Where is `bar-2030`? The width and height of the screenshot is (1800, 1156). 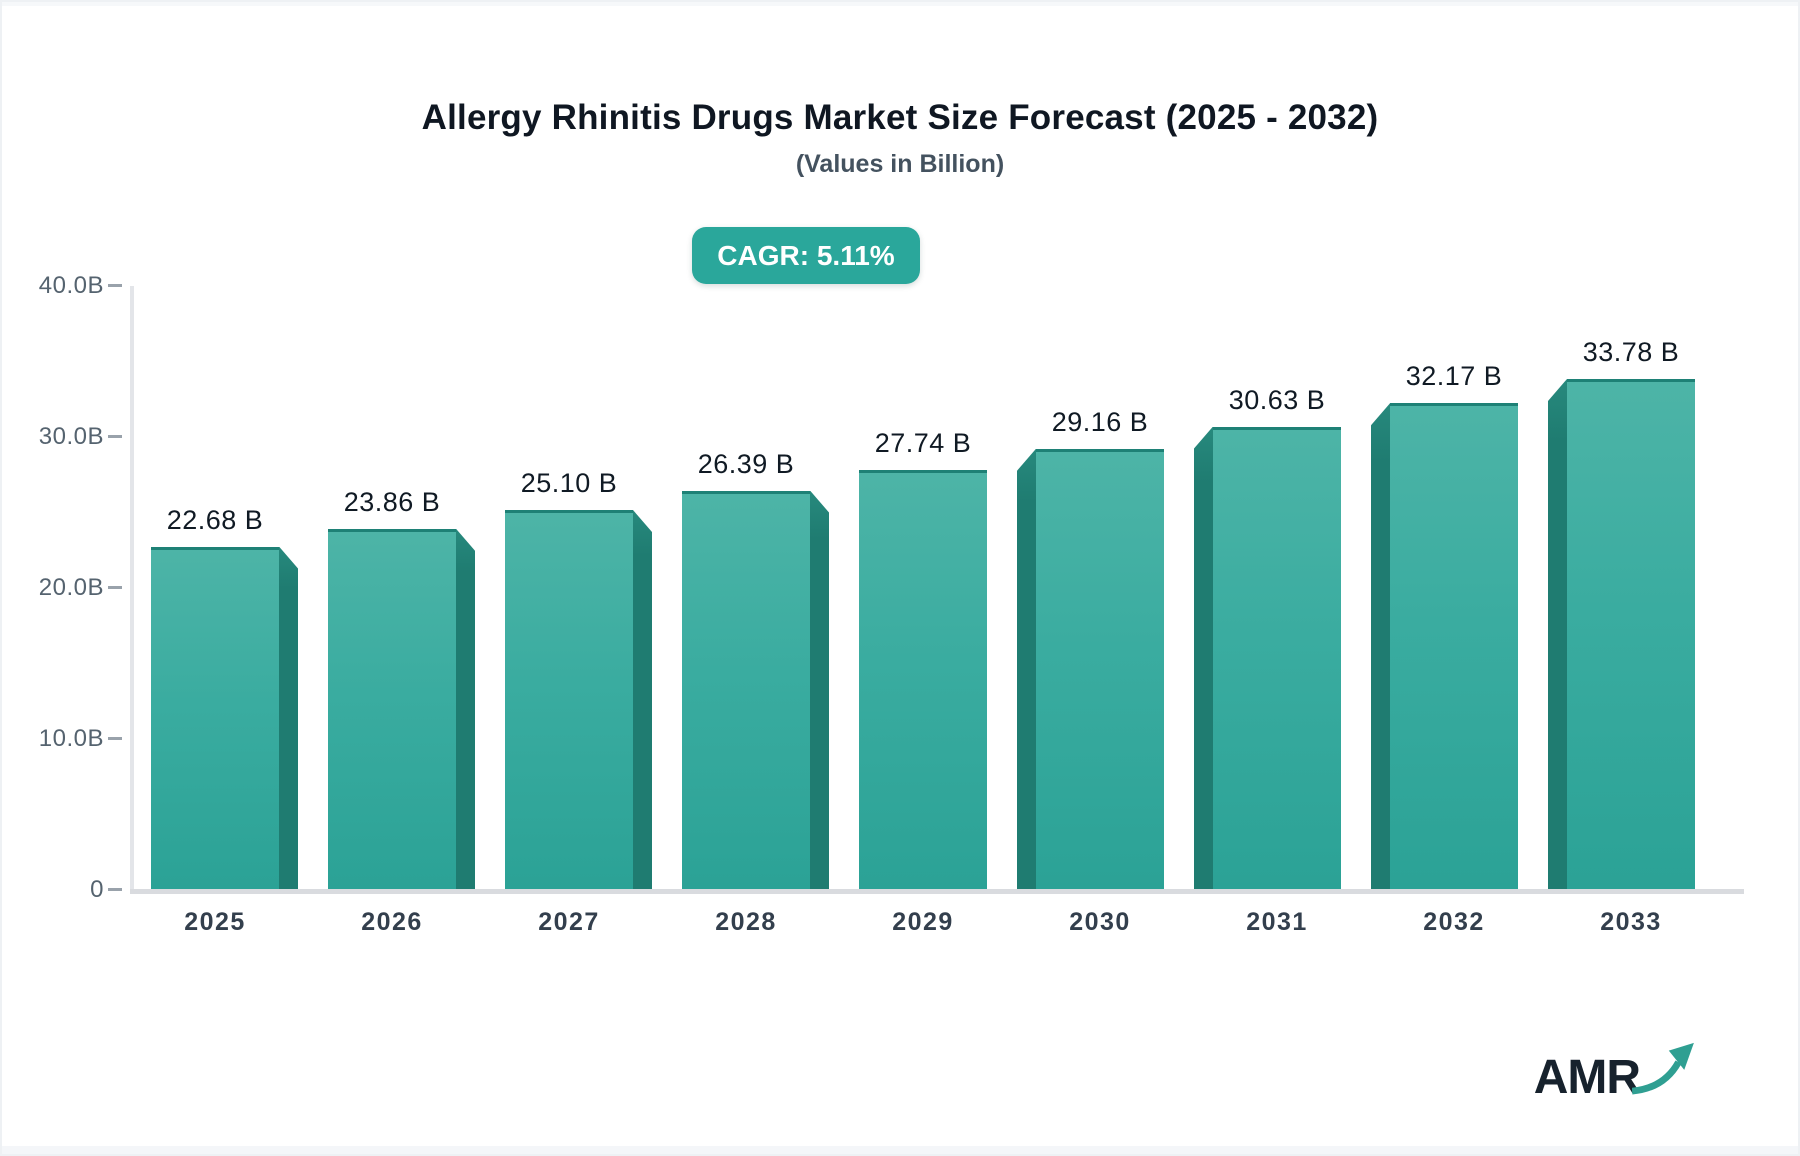 bar-2030 is located at coordinates (1100, 668).